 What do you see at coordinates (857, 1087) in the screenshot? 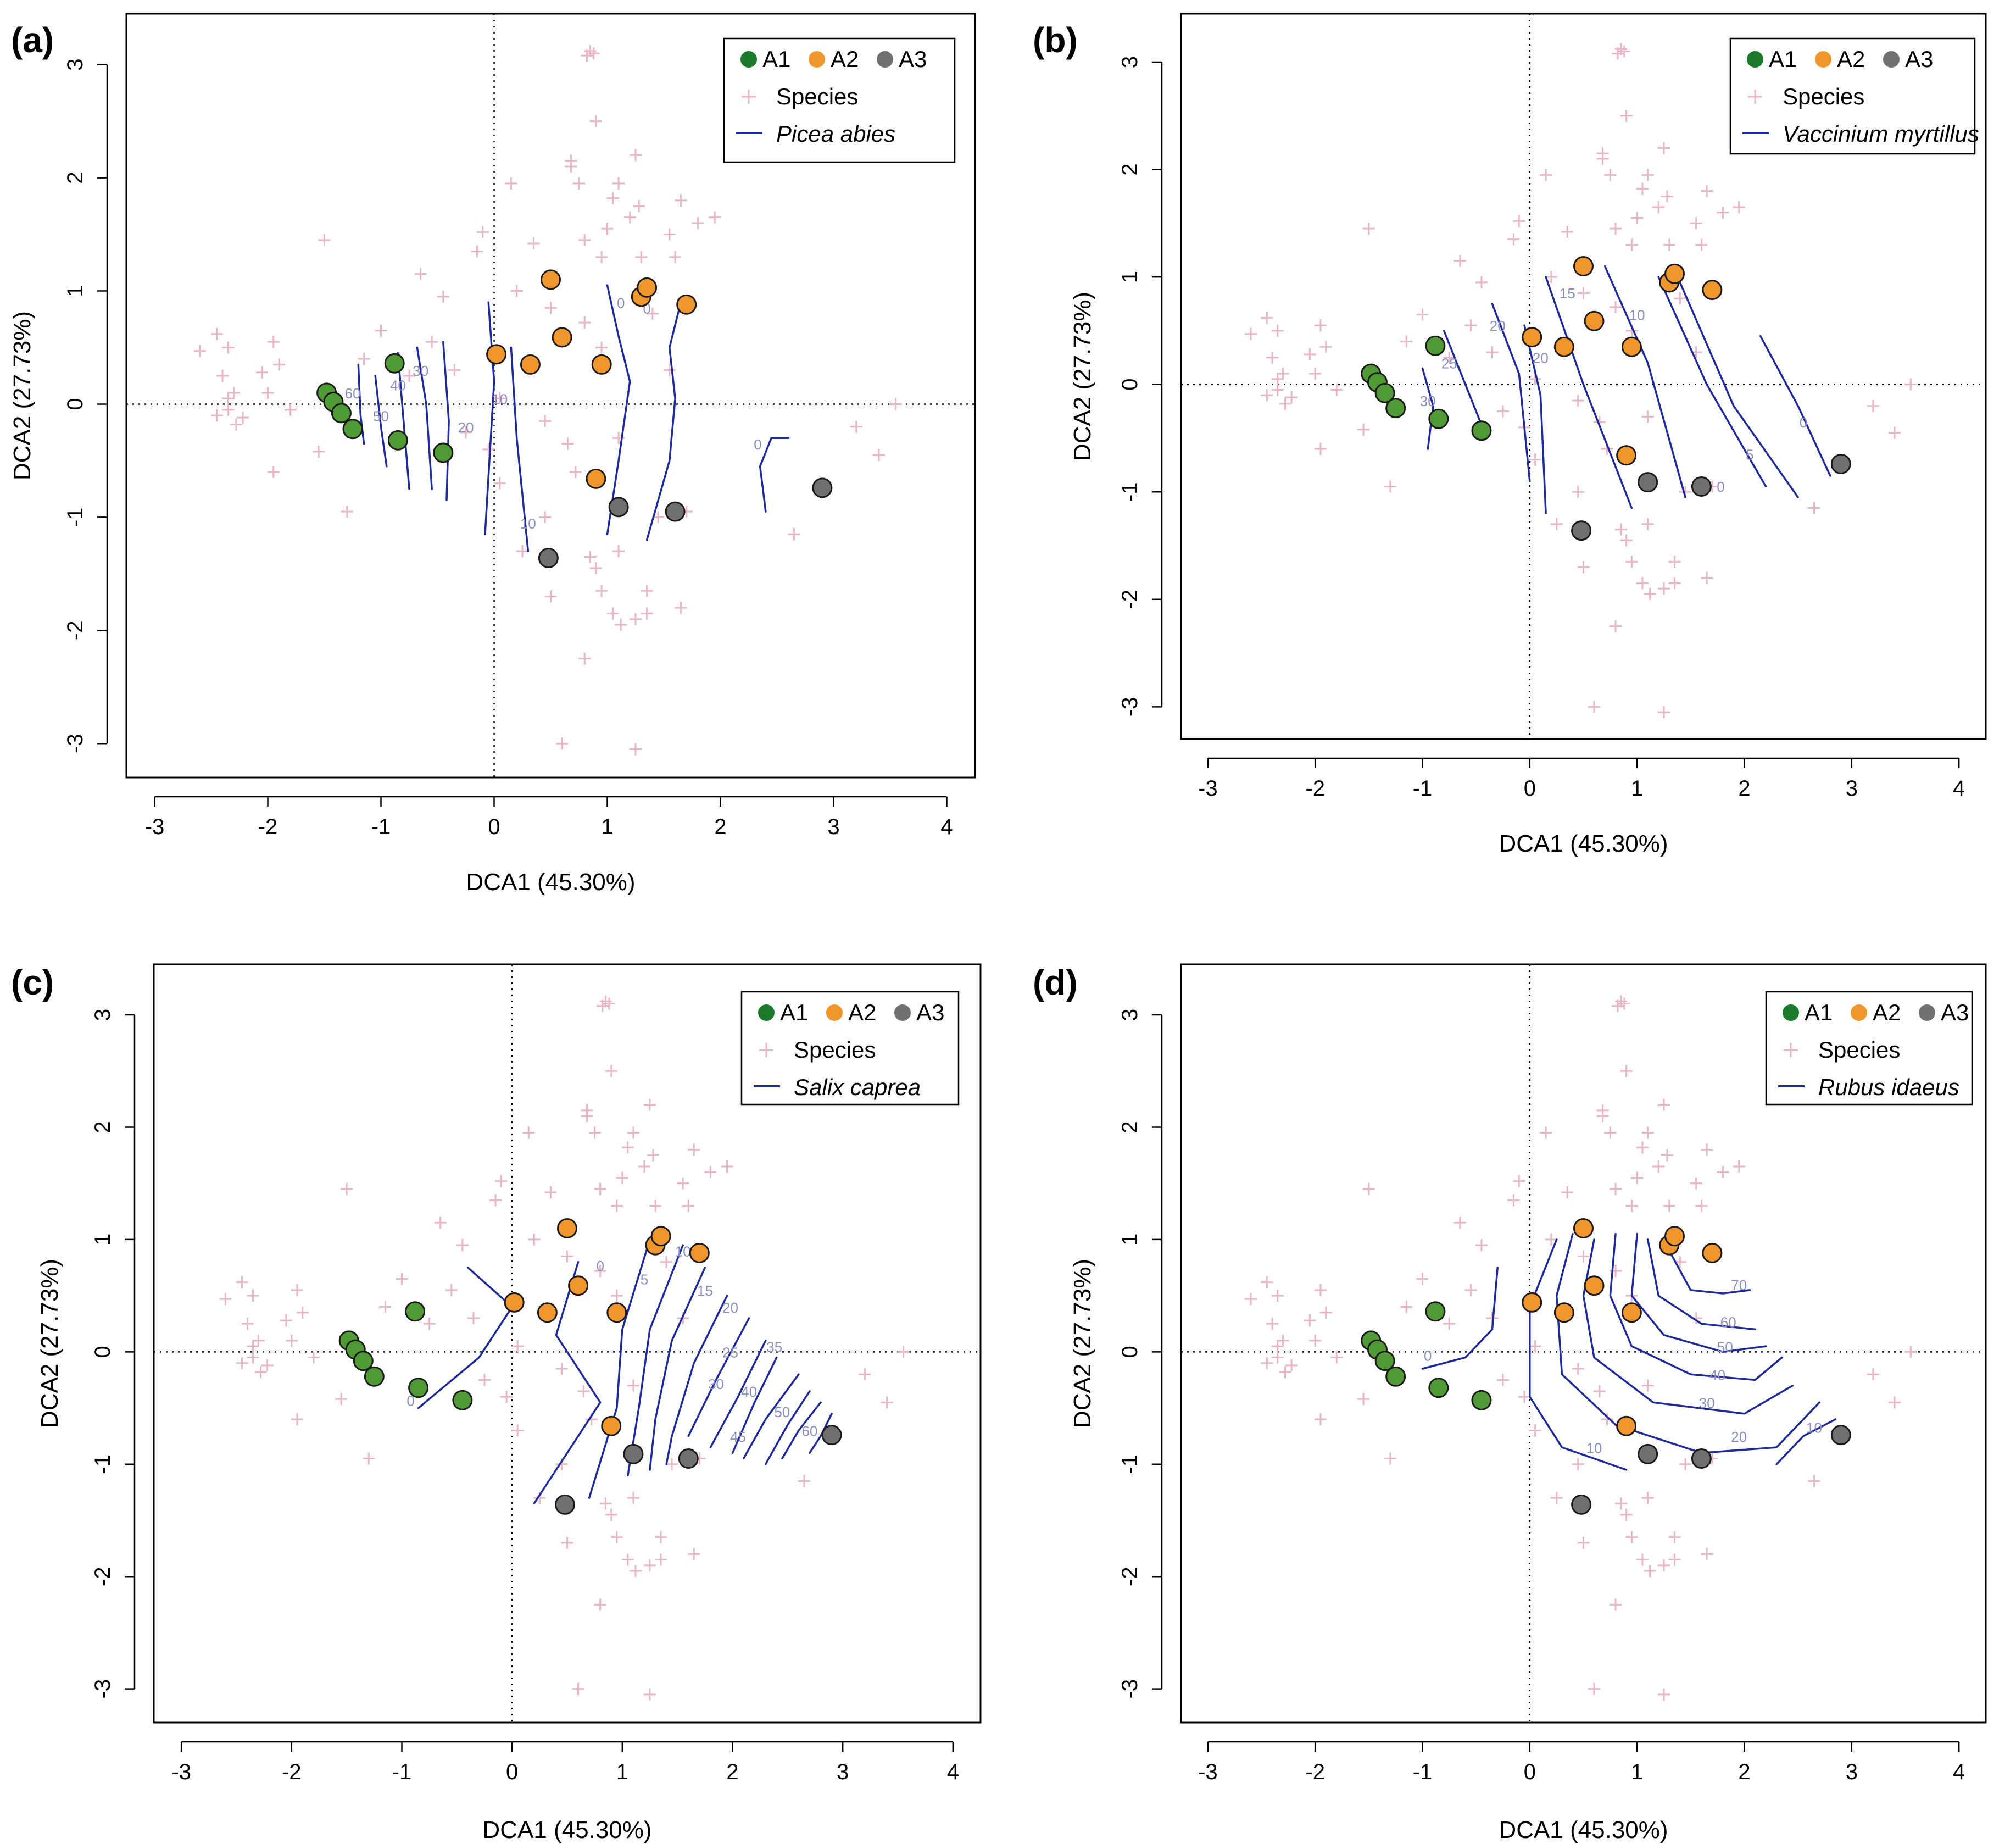
I see `legend-contour-label: Salix caprea` at bounding box center [857, 1087].